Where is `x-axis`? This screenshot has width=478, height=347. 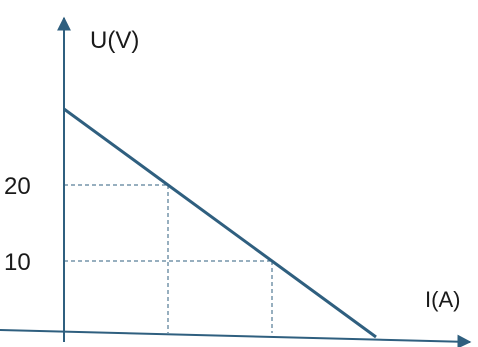
x-axis is located at coordinates (236, 338).